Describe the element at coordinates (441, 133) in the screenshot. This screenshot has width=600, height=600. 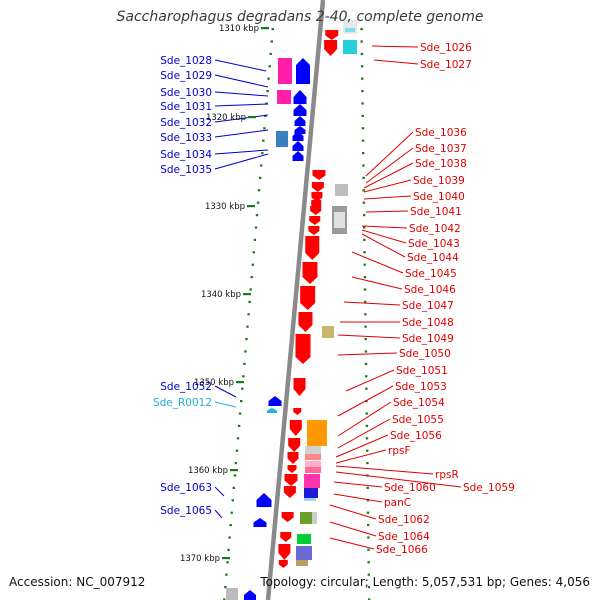
I see `gene-label: Sde_1036` at that location.